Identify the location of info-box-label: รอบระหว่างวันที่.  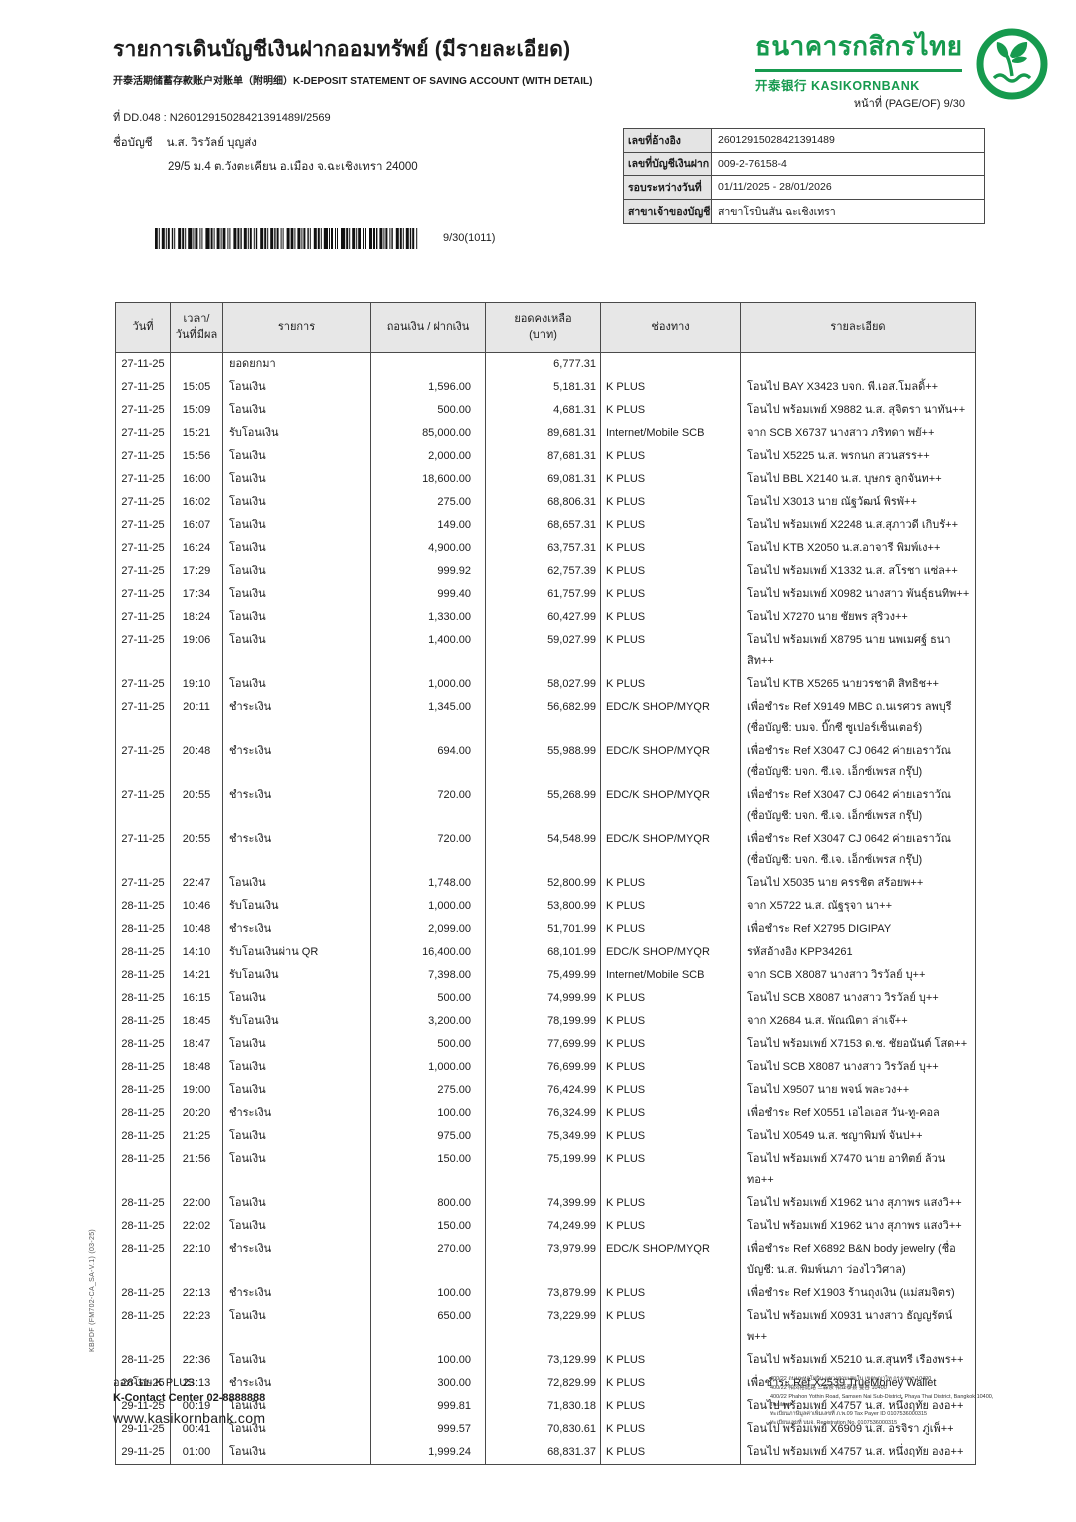
(668, 187).